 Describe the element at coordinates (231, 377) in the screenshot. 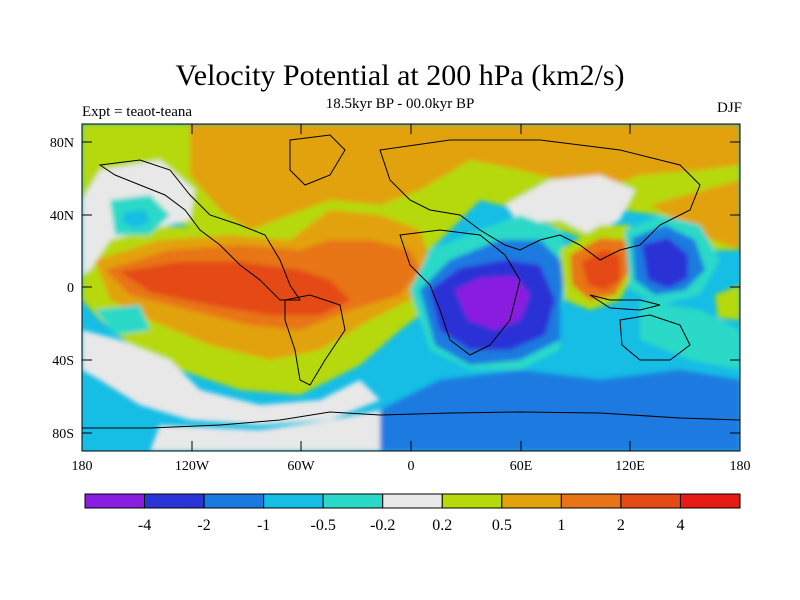

I see `south-pacific-grey` at that location.